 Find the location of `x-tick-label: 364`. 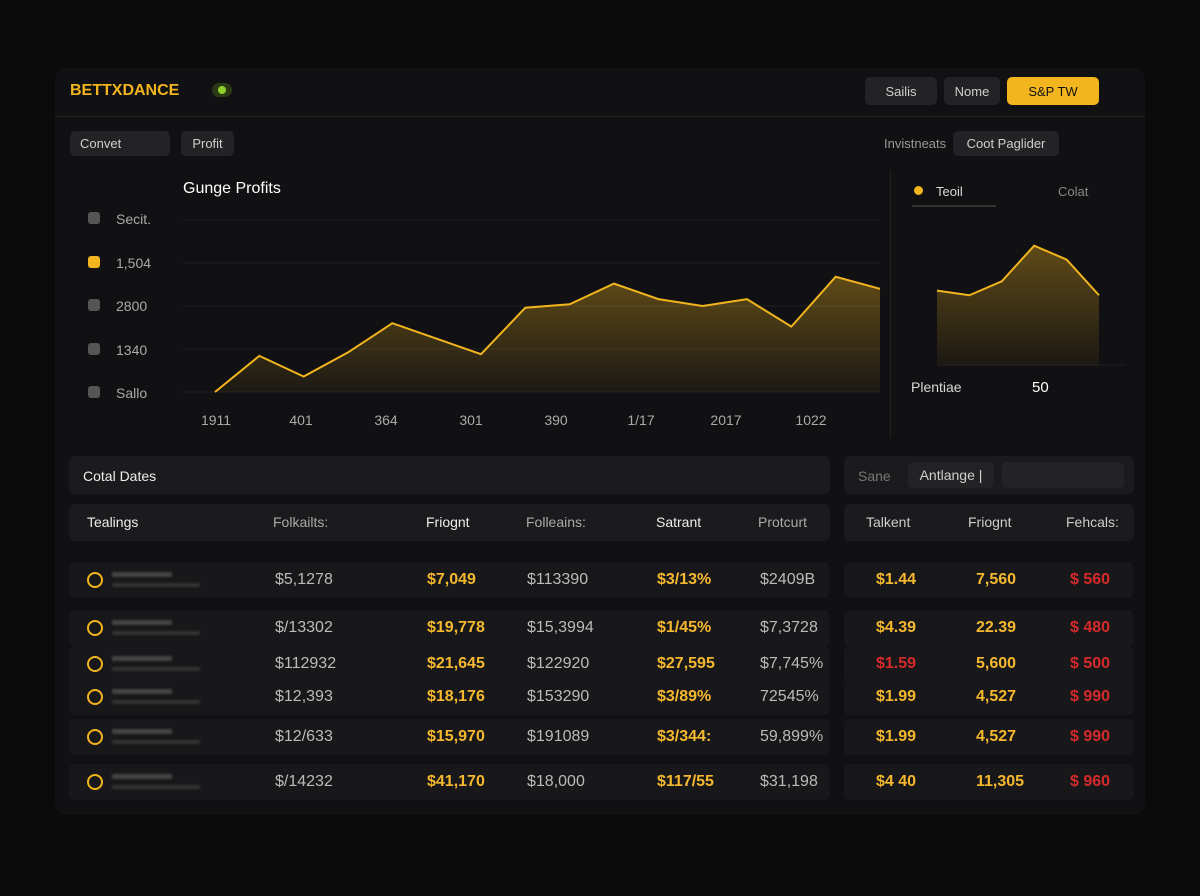

x-tick-label: 364 is located at coordinates (386, 420).